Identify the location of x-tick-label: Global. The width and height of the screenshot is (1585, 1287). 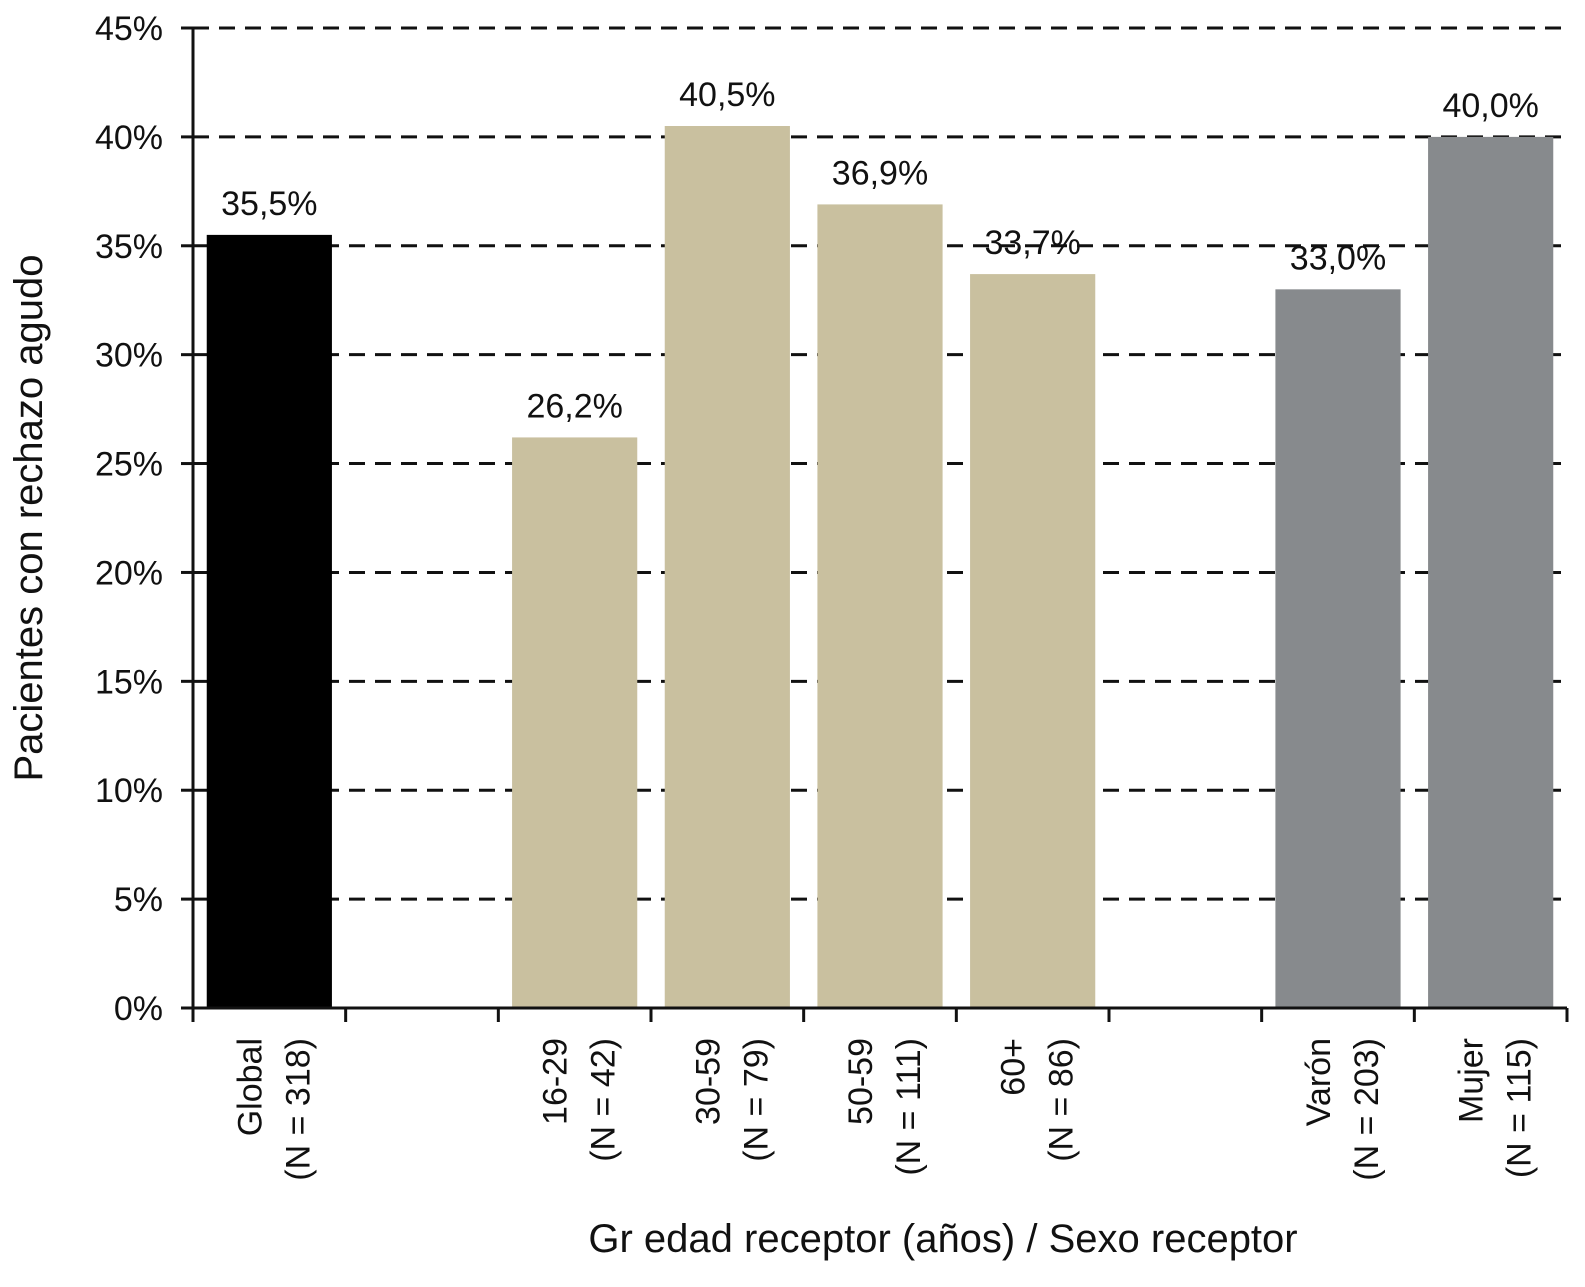
(250, 1087).